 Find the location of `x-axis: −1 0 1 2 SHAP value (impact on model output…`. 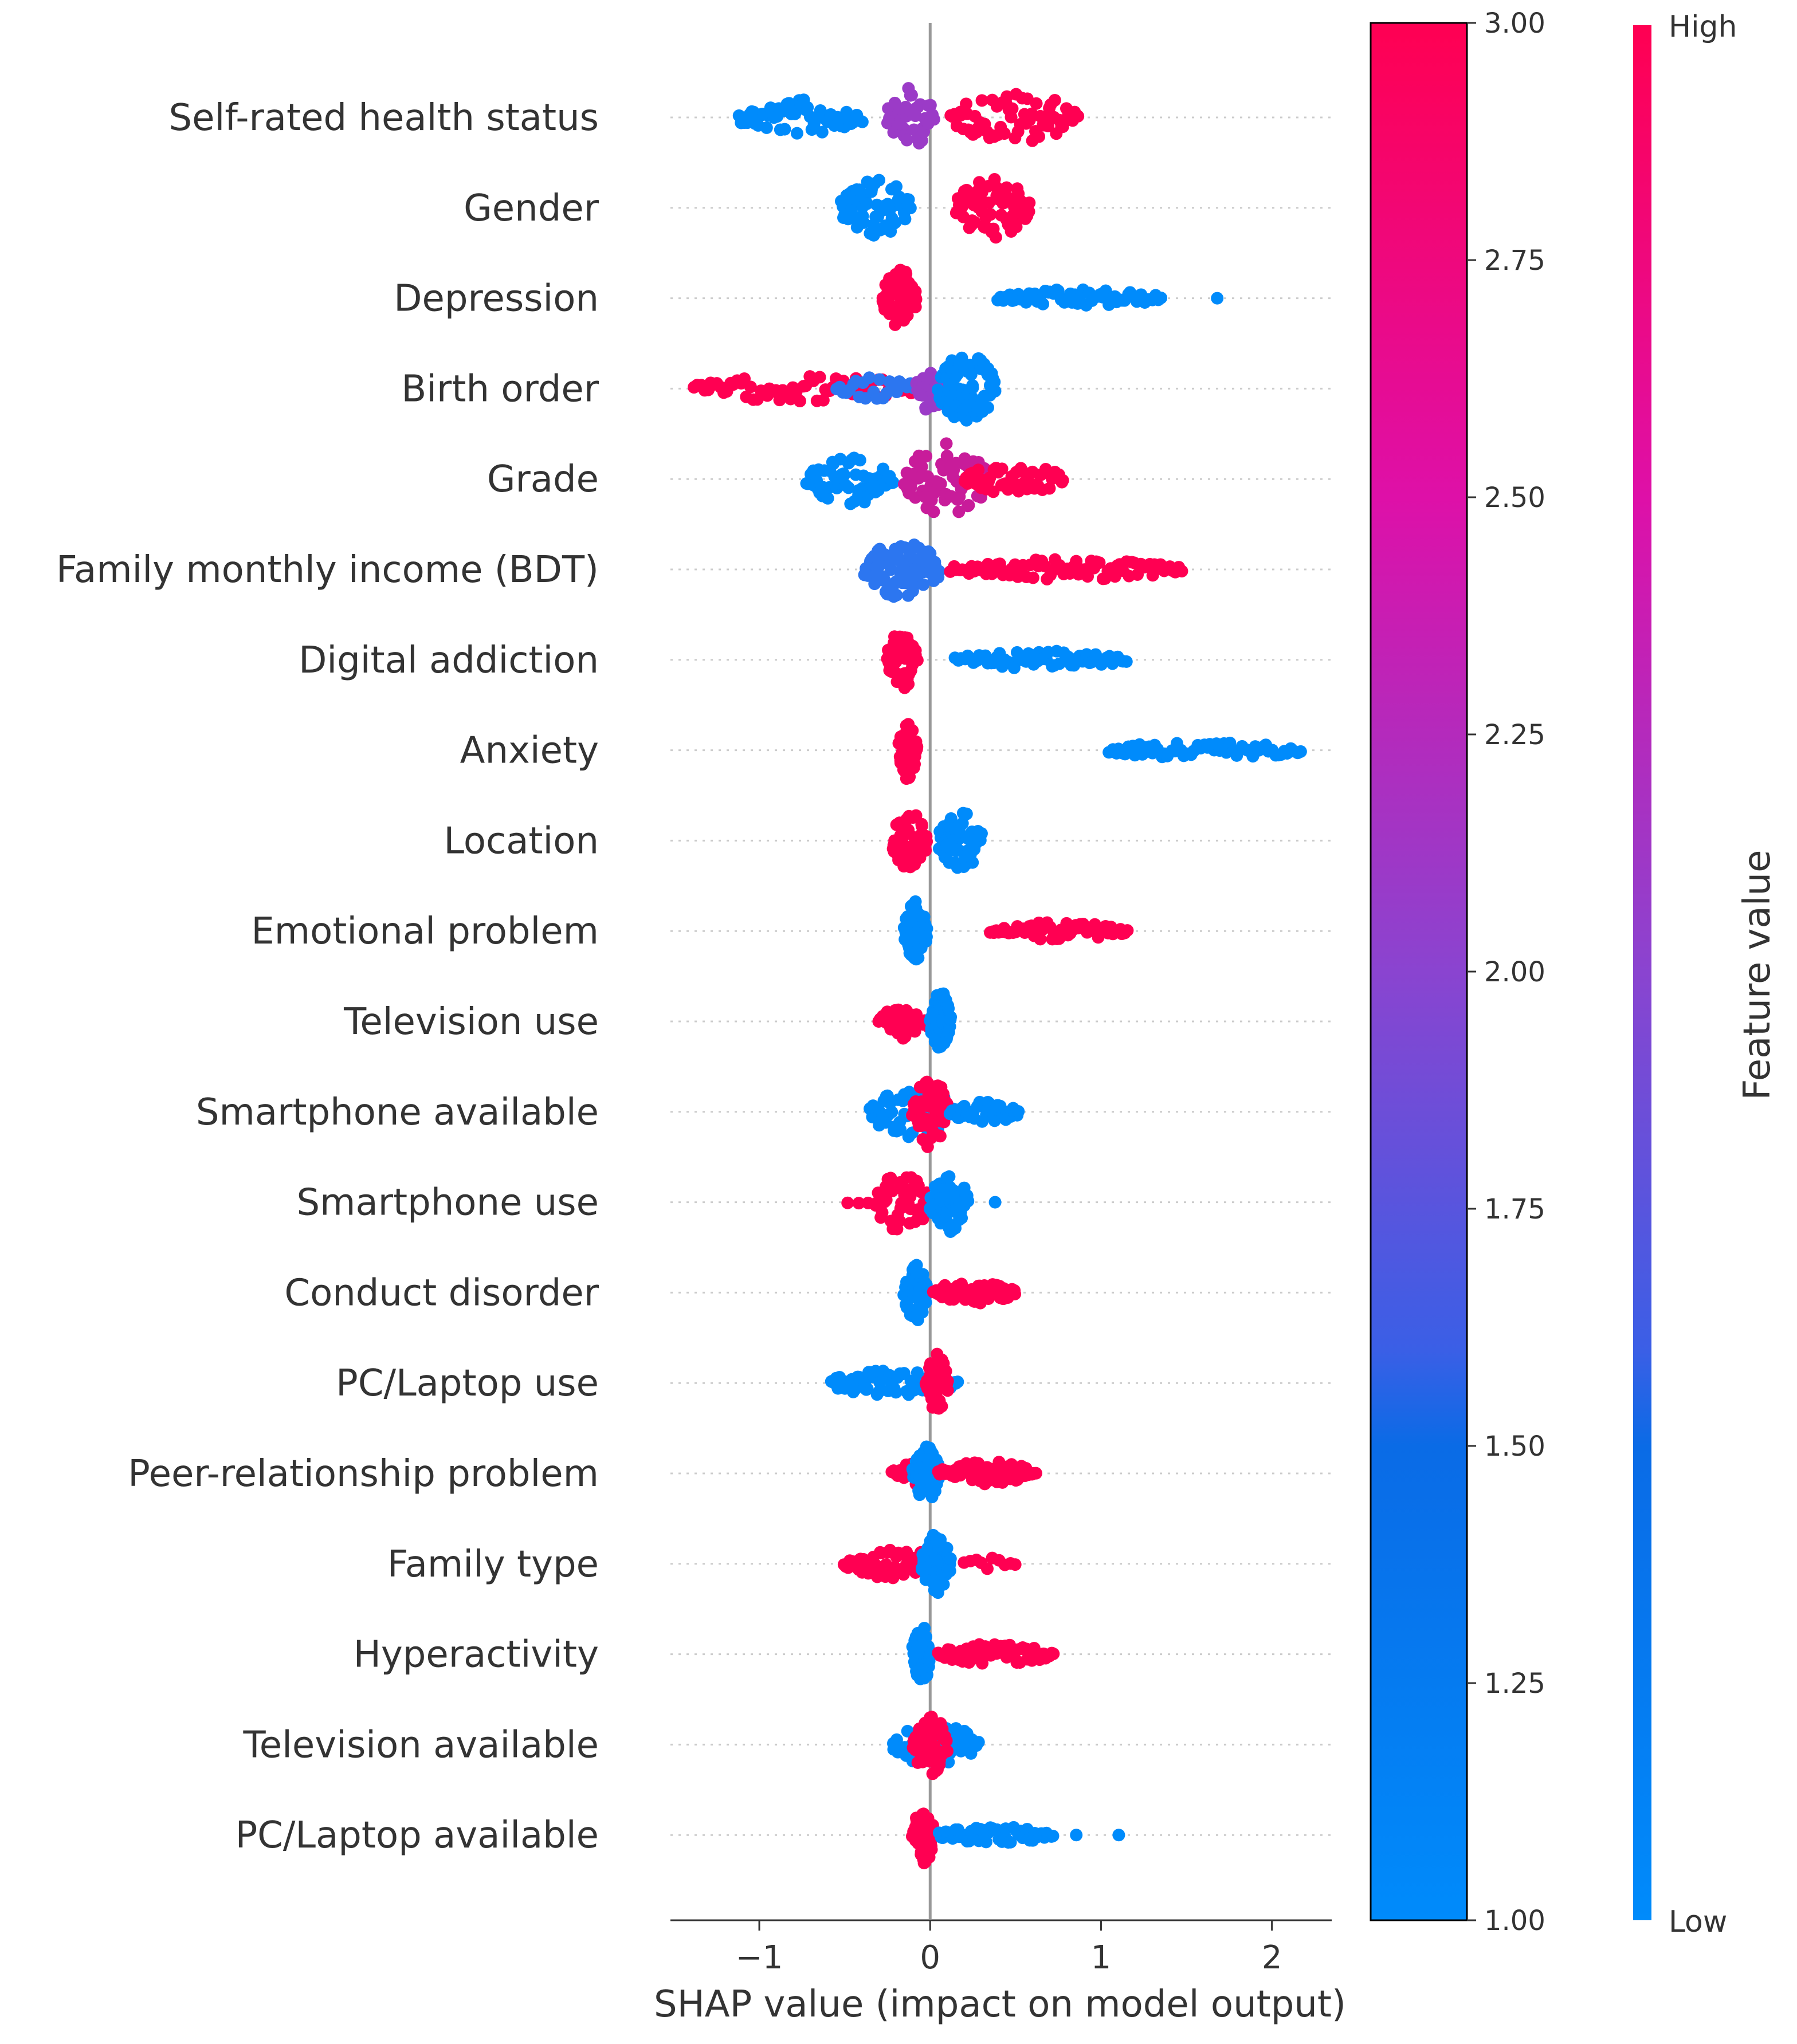

x-axis: −1 0 1 2 SHAP value (impact on model output… is located at coordinates (1000, 1973).